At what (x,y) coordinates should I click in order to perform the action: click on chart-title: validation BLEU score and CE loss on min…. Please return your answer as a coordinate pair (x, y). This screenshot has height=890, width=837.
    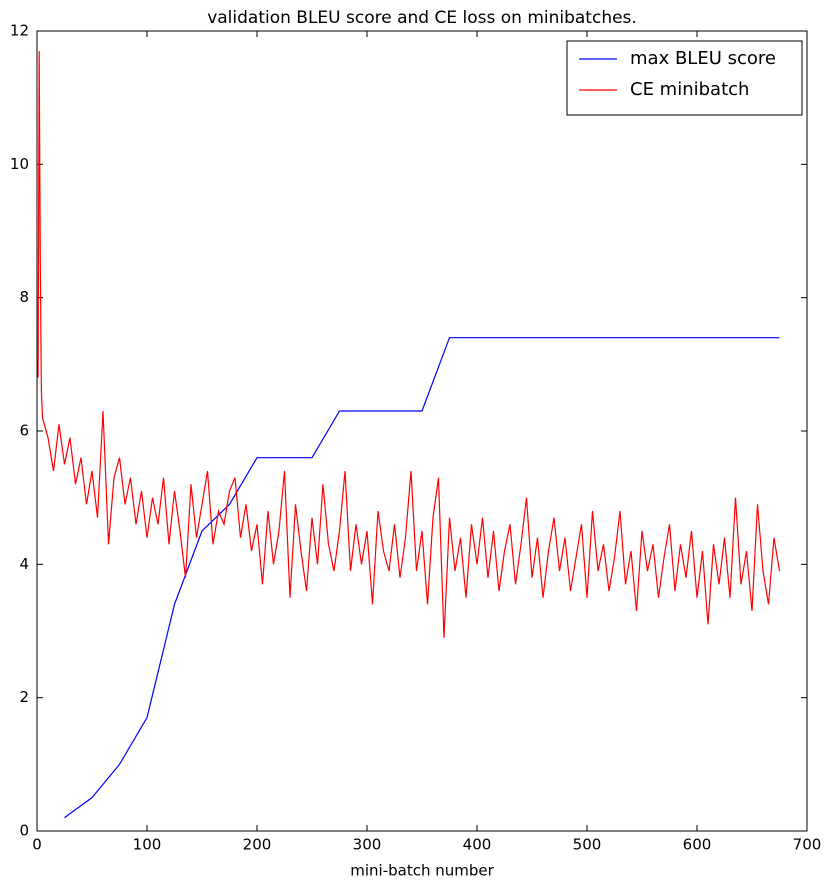
    Looking at the image, I should click on (422, 18).